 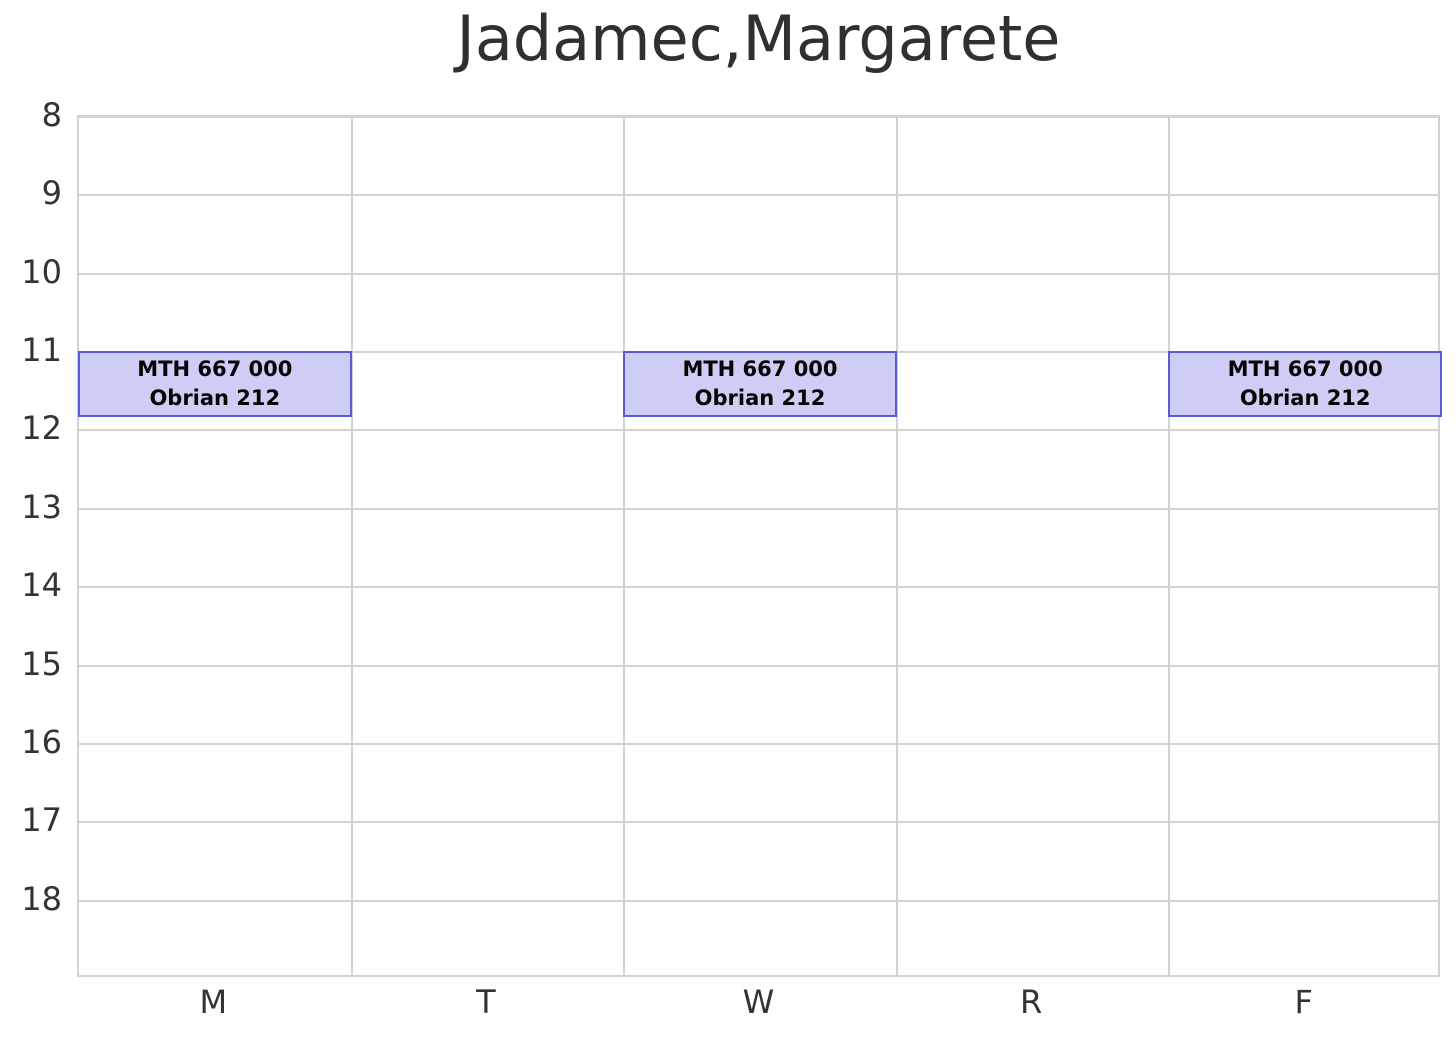 I want to click on x-tick-label: M, so click(x=213, y=1002).